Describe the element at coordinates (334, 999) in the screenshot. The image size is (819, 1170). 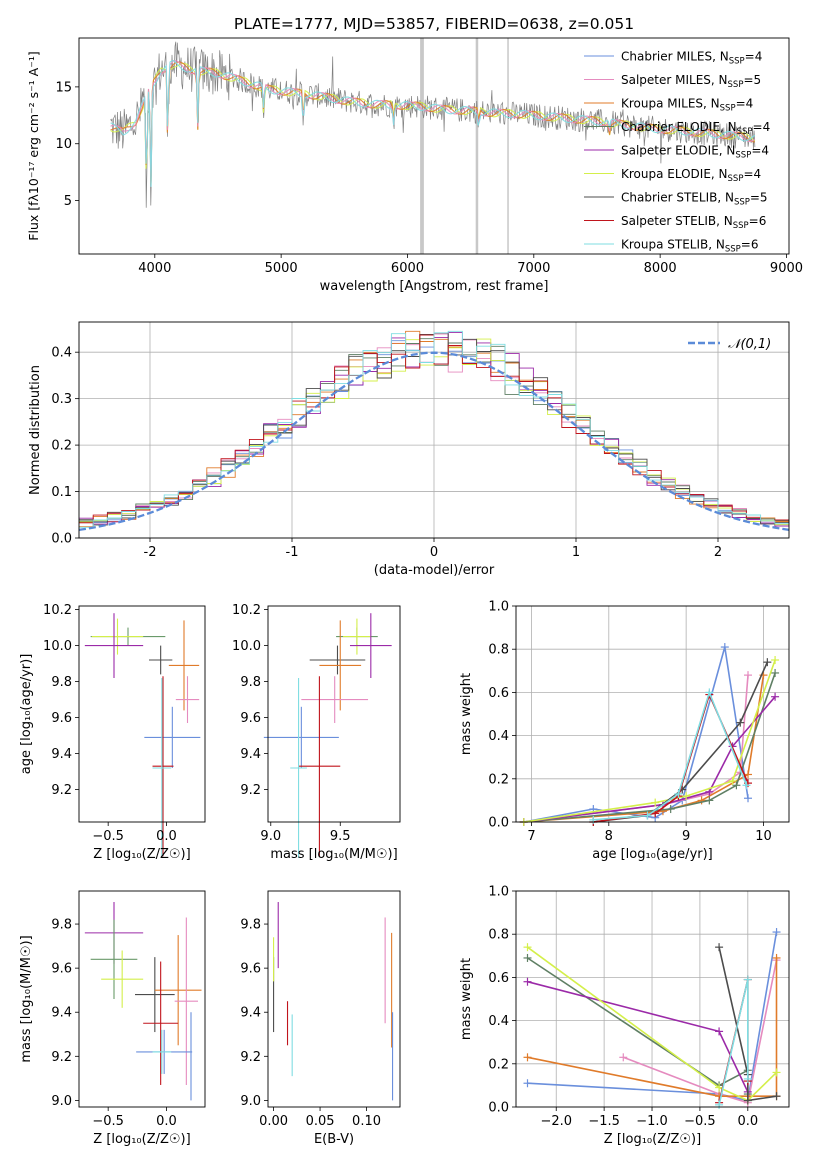
I see `mass-vs-ebv-frame` at that location.